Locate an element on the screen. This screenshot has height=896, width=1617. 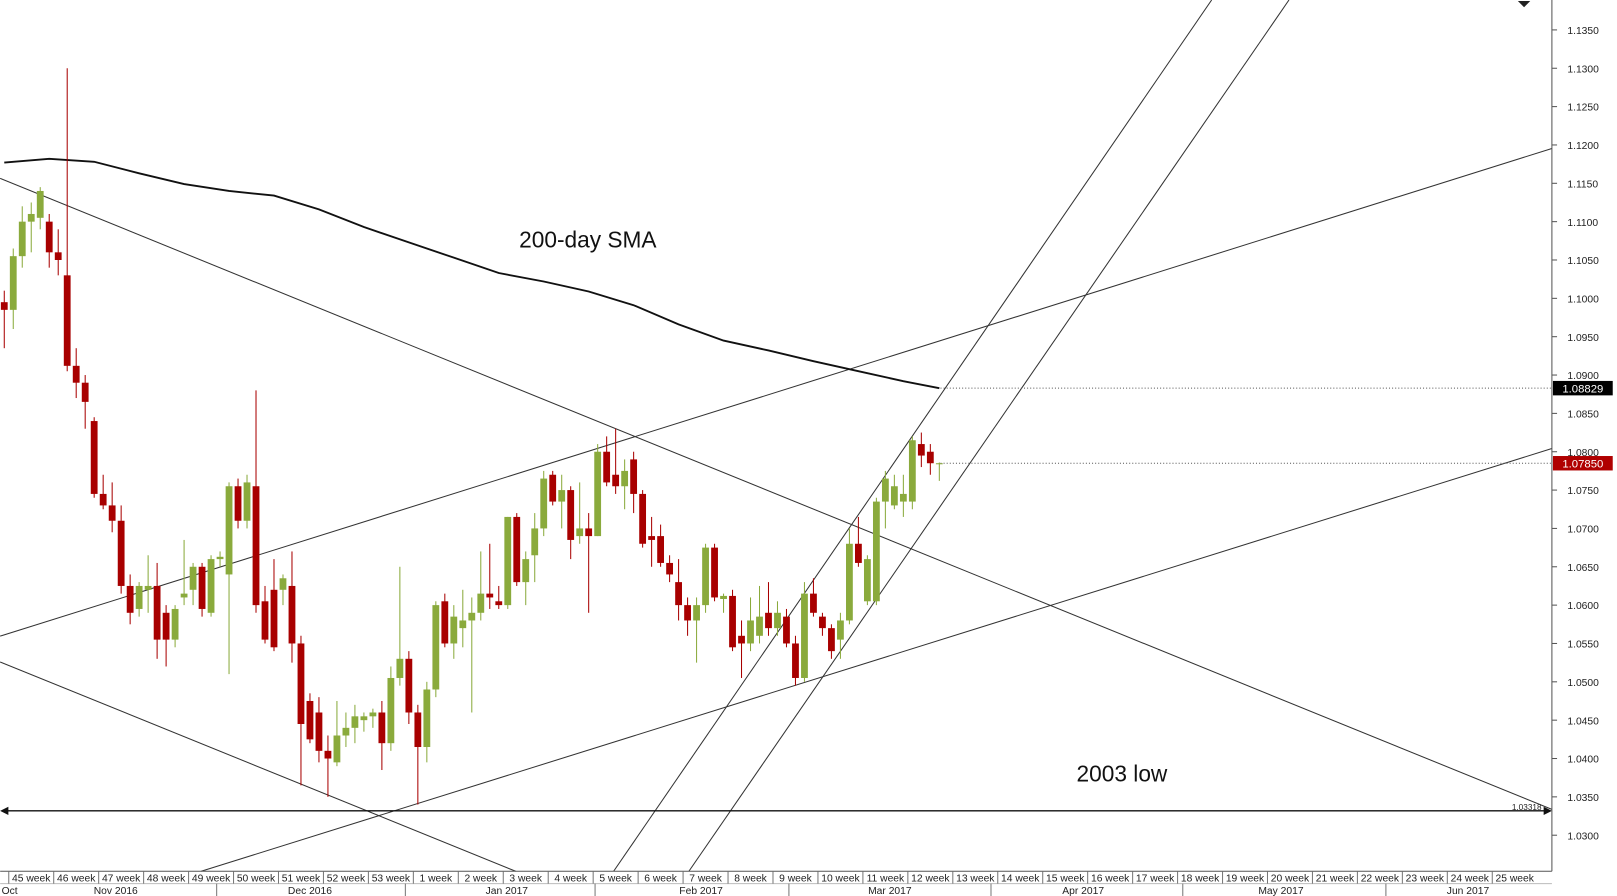
x-tick-label: 15 week is located at coordinates (1065, 879).